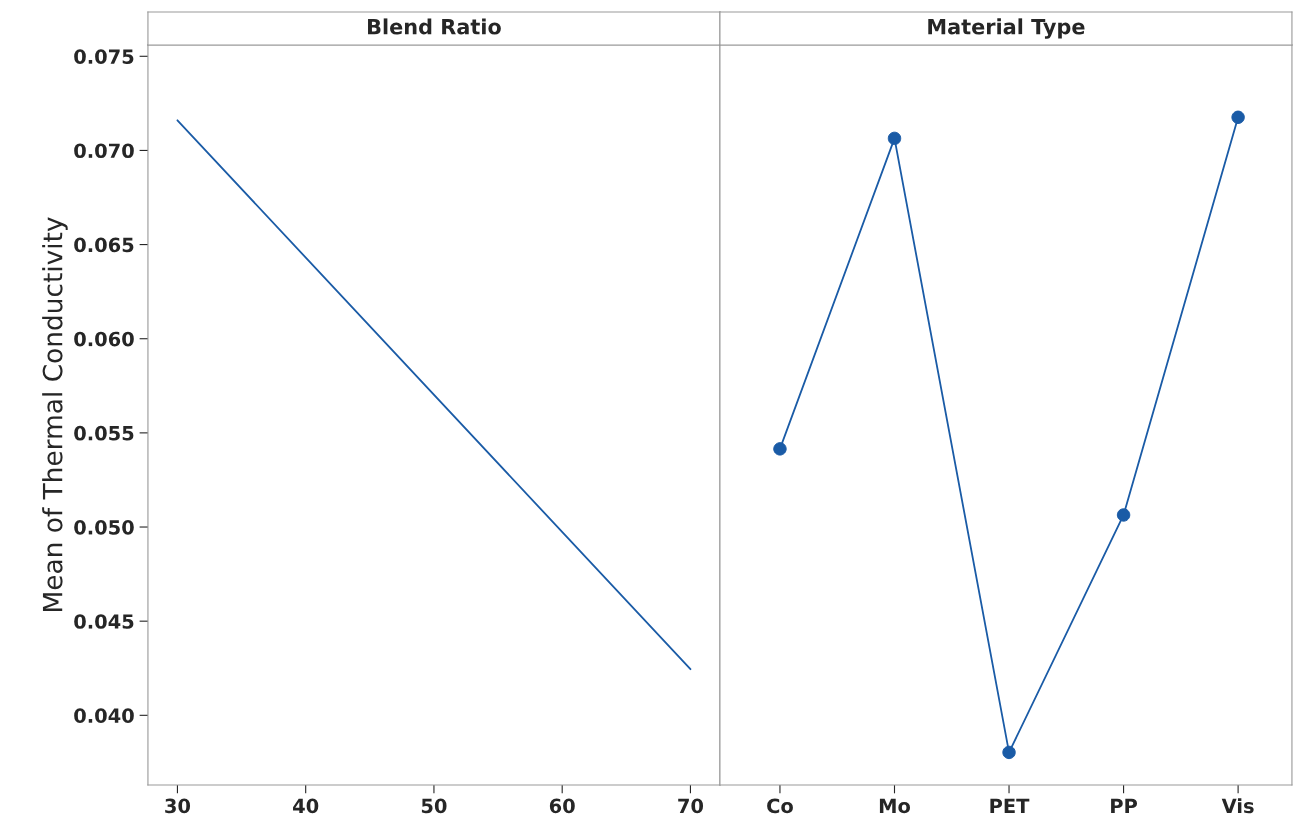 This screenshot has height=827, width=1300. Describe the element at coordinates (1124, 805) in the screenshot. I see `x-tick-label: PP` at that location.